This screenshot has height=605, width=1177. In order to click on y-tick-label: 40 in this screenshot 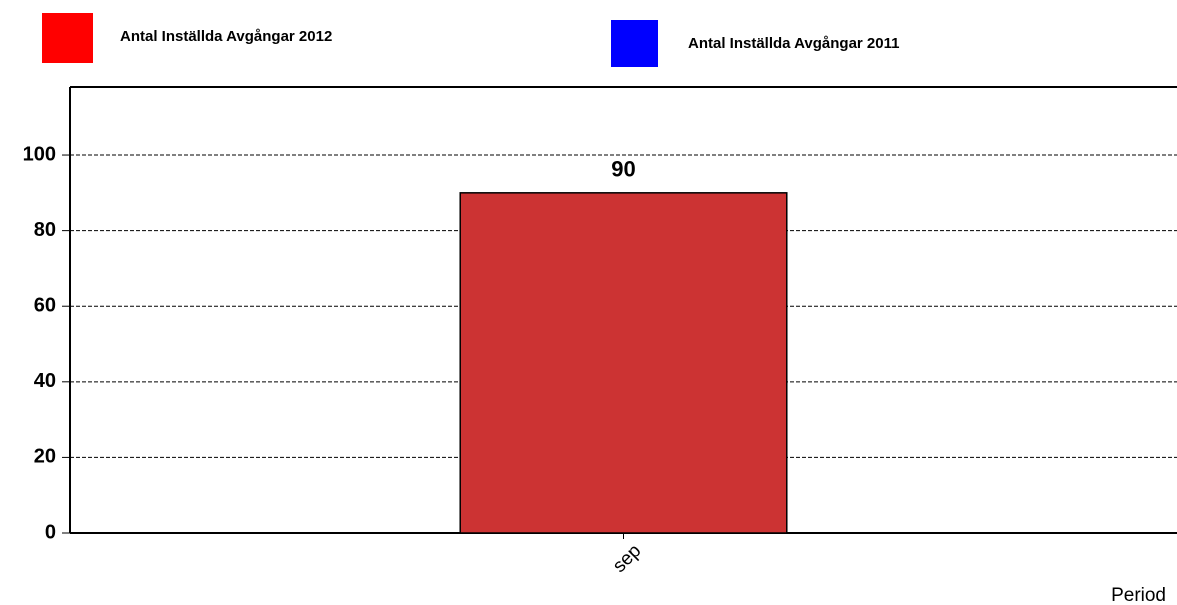, I will do `click(45, 381)`.